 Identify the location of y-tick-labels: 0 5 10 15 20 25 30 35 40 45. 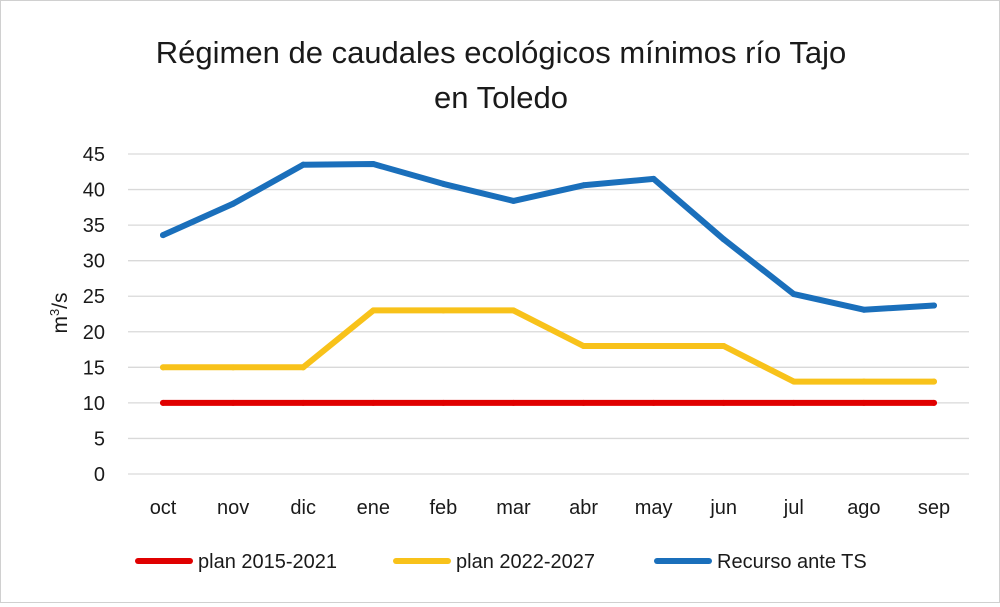
(94, 315).